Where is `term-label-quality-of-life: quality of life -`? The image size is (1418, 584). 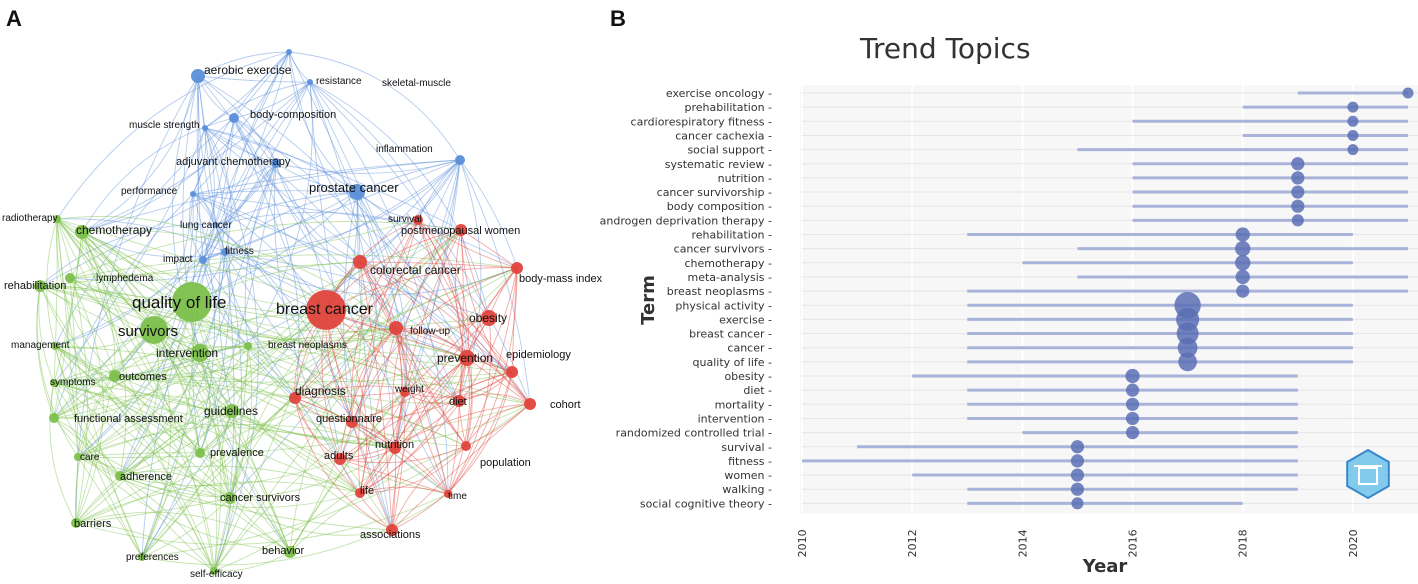
term-label-quality-of-life: quality of life - is located at coordinates (732, 362).